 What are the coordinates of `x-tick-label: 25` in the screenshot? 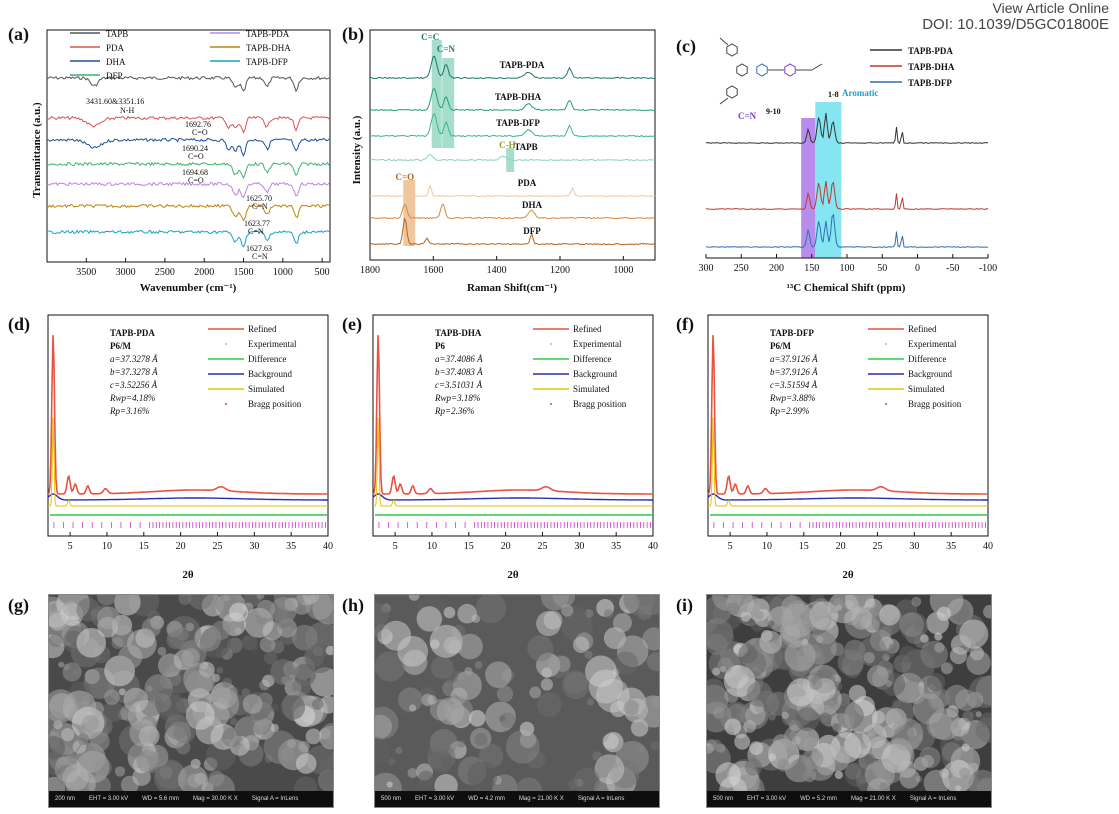 It's located at (217, 546).